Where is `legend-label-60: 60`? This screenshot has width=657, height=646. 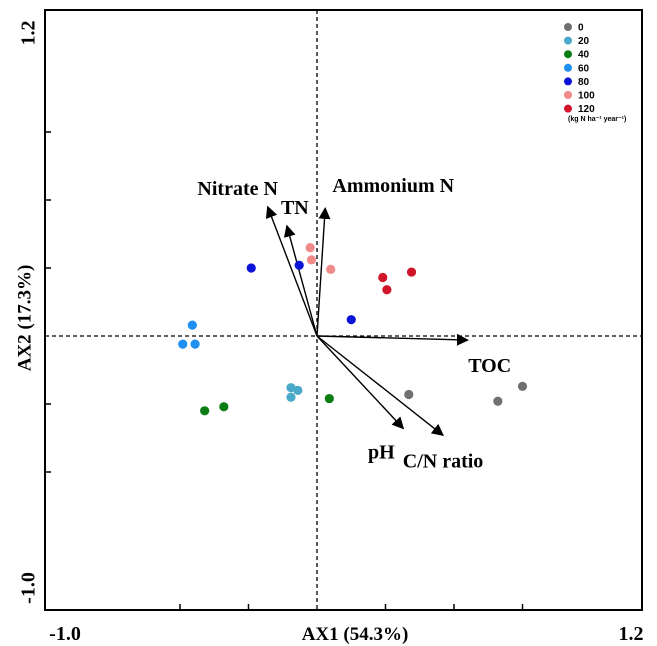
legend-label-60: 60 is located at coordinates (584, 68).